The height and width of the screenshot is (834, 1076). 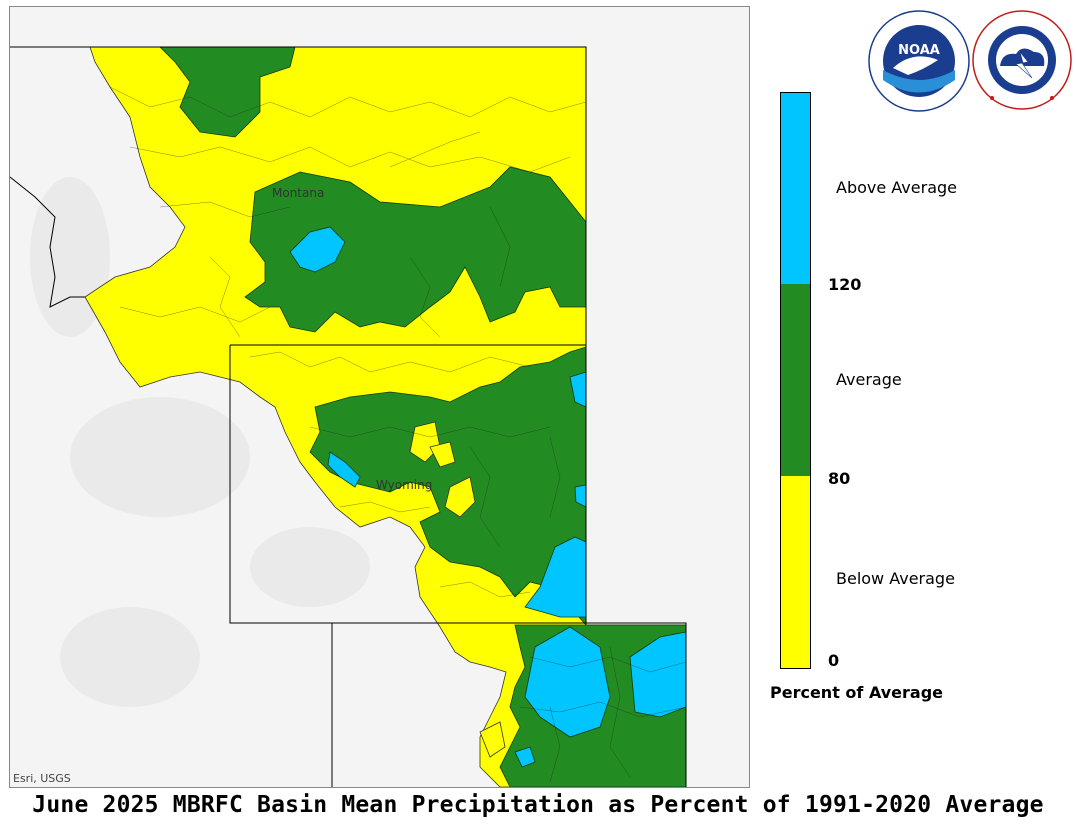 What do you see at coordinates (869, 379) in the screenshot?
I see `legend-label-average: Average` at bounding box center [869, 379].